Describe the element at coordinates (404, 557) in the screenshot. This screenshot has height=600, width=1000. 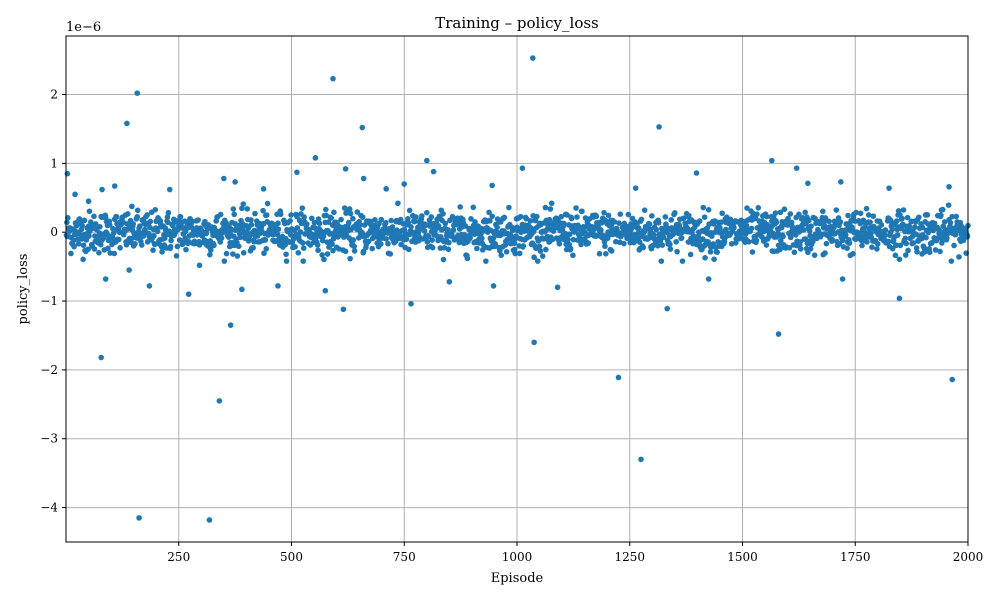
I see `x-tick-label: 750` at that location.